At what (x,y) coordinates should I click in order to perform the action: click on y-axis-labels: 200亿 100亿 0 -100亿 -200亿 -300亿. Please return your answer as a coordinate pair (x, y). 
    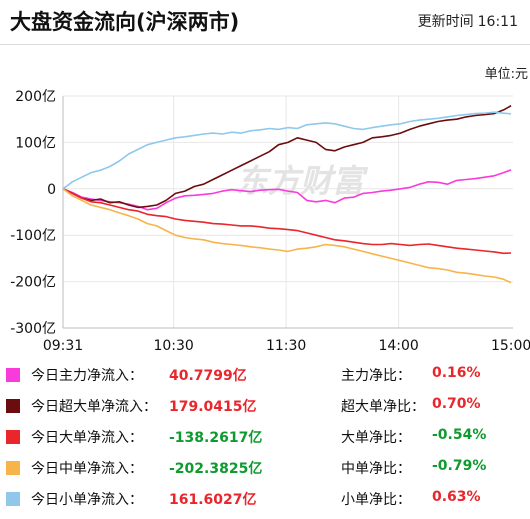
    Looking at the image, I should click on (33, 213).